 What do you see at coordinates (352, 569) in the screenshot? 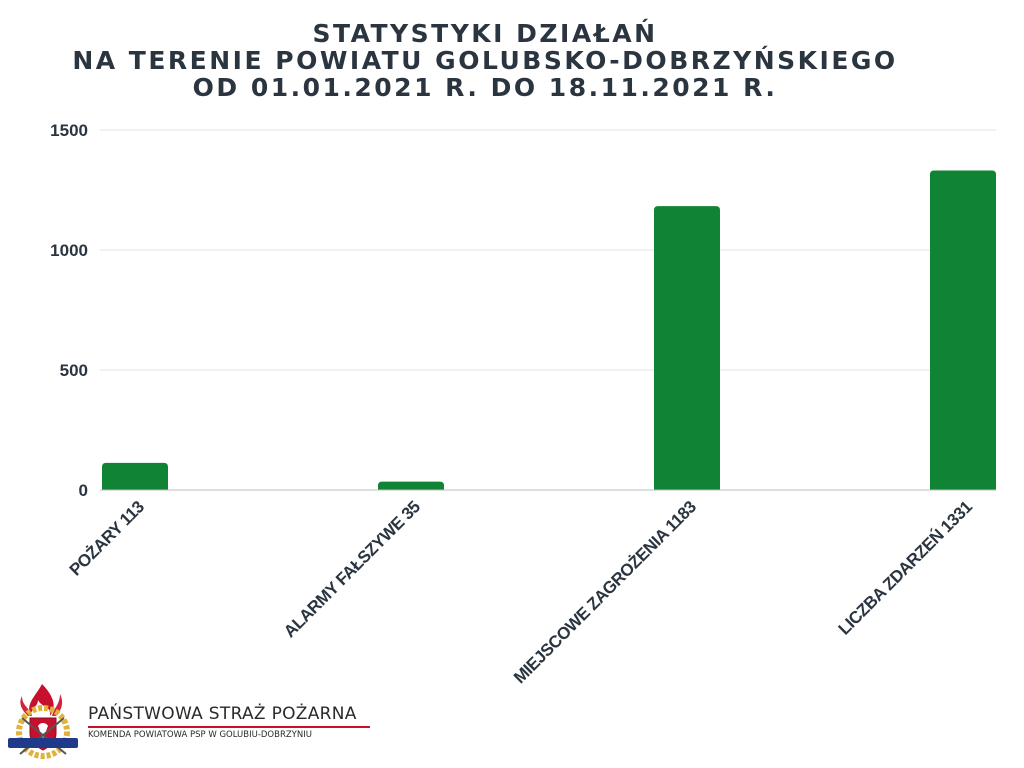
I see `x-tick-label: ALARMY FAŁSZYWE 35` at bounding box center [352, 569].